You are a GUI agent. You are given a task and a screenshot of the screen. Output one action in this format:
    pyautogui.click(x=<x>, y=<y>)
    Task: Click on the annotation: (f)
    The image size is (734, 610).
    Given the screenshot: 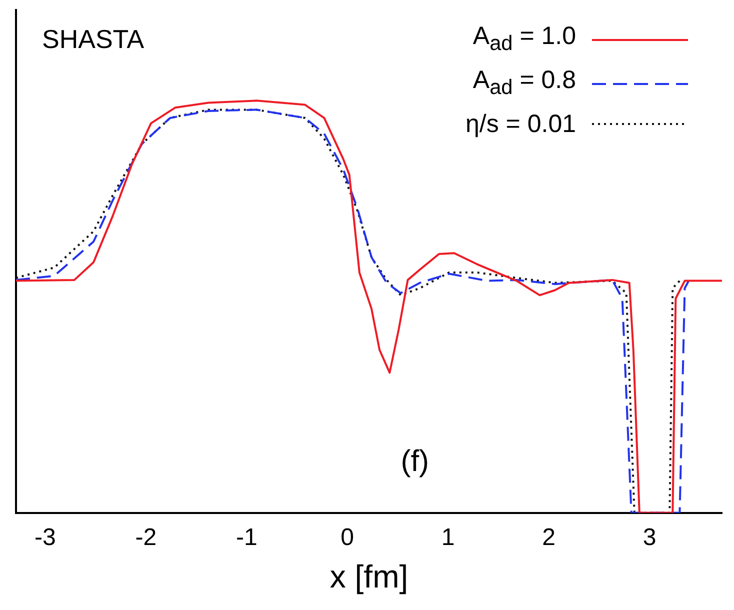 What is the action you would take?
    pyautogui.click(x=415, y=461)
    